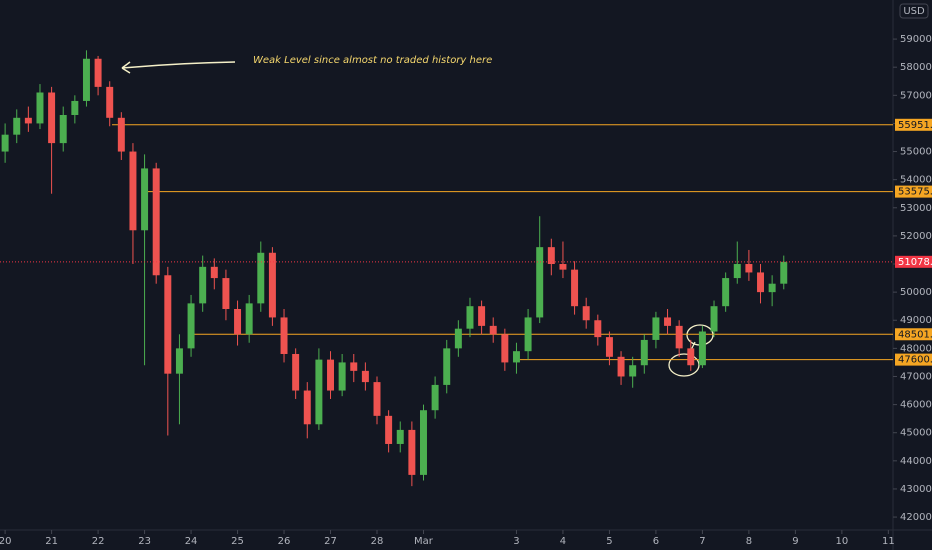  Describe the element at coordinates (916, 208) in the screenshot. I see `y-tick-label: 53000.0` at that location.